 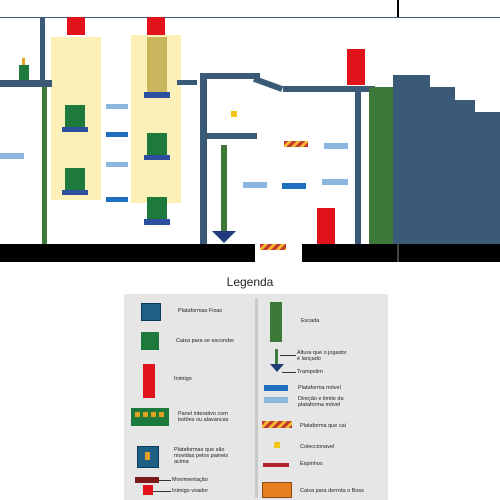 I want to click on legend-hide-swatch, so click(x=150, y=341).